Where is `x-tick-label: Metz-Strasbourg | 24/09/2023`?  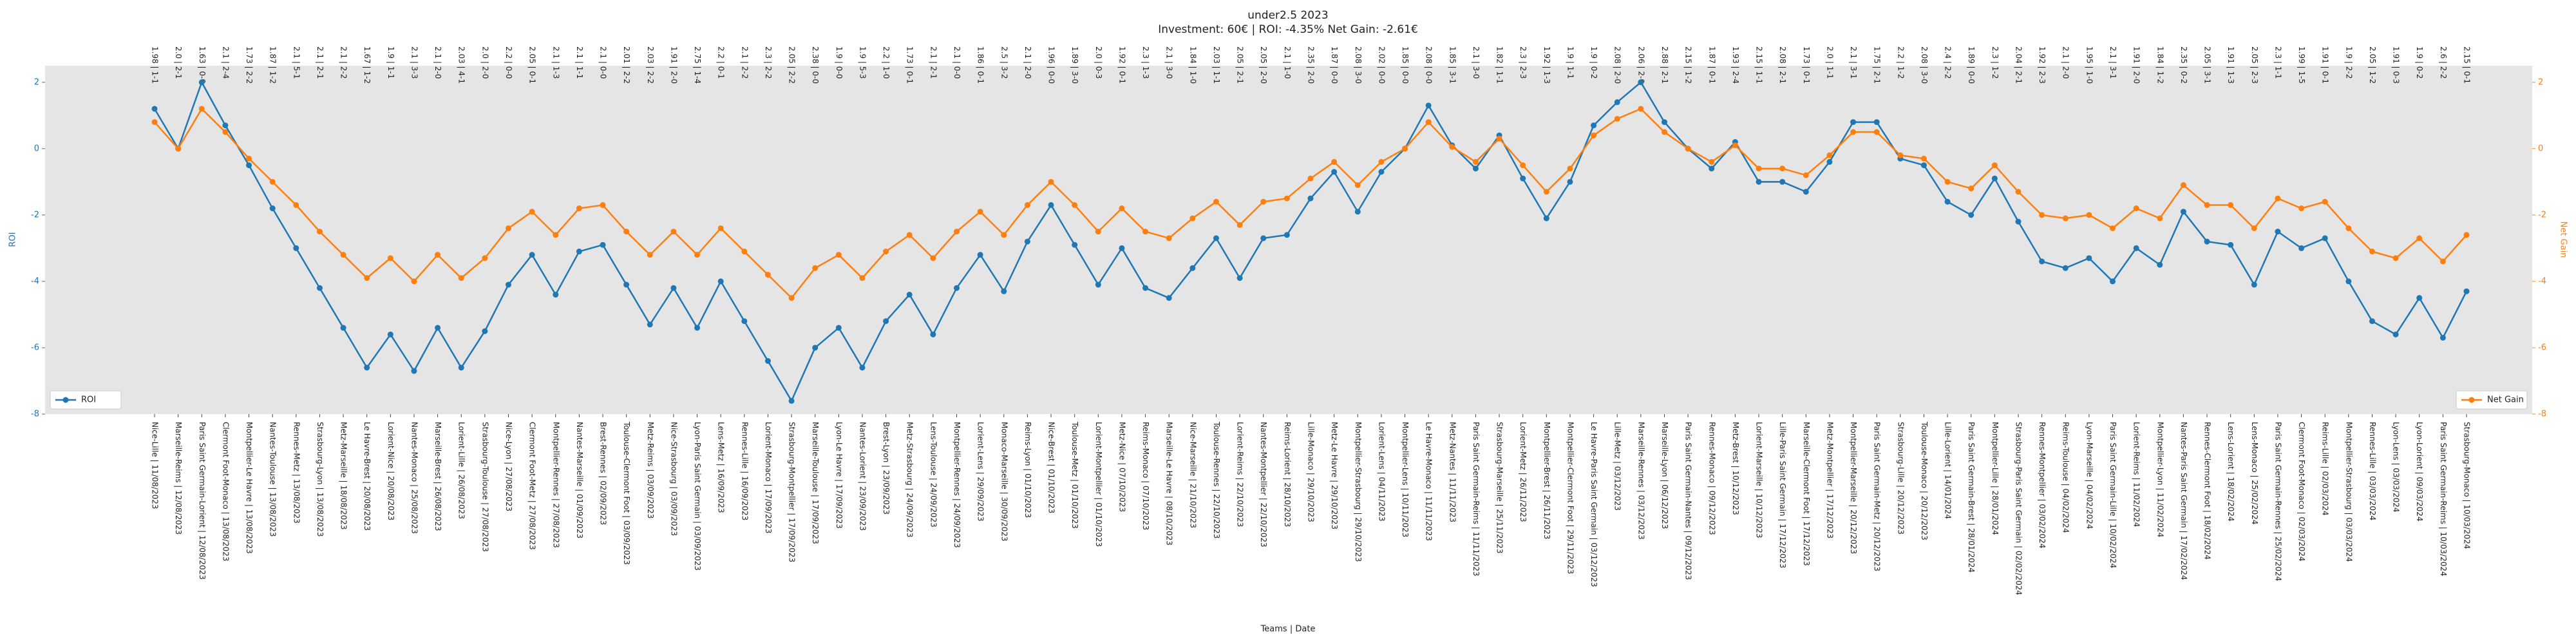
x-tick-label: Metz-Strasbourg | 24/09/2023 is located at coordinates (910, 480).